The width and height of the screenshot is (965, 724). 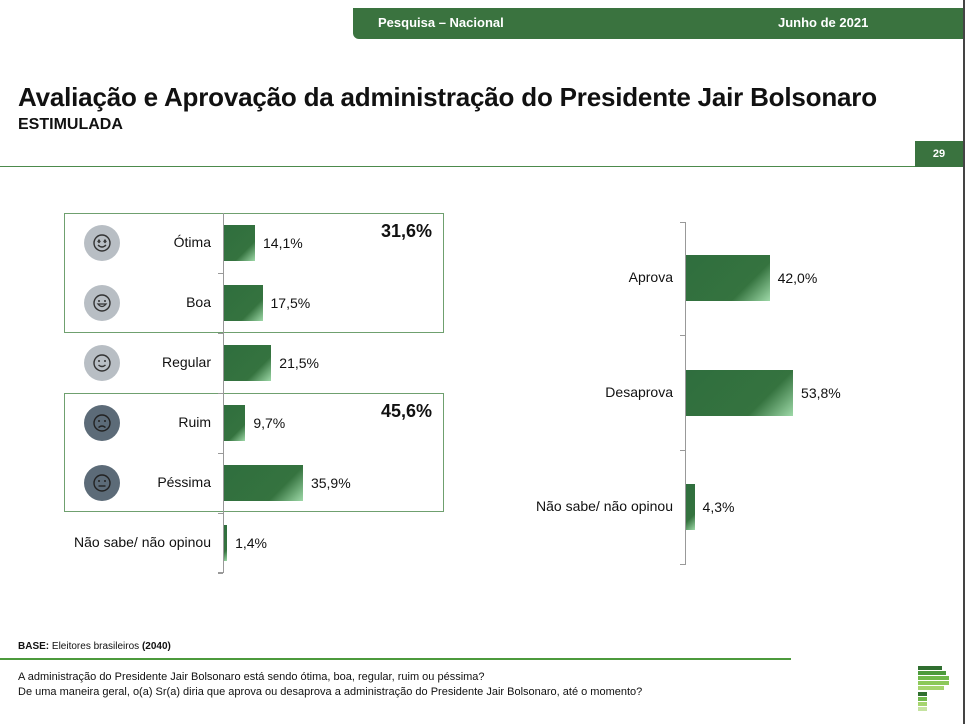 What do you see at coordinates (407, 231) in the screenshot?
I see `group-total-positive: 31,6%` at bounding box center [407, 231].